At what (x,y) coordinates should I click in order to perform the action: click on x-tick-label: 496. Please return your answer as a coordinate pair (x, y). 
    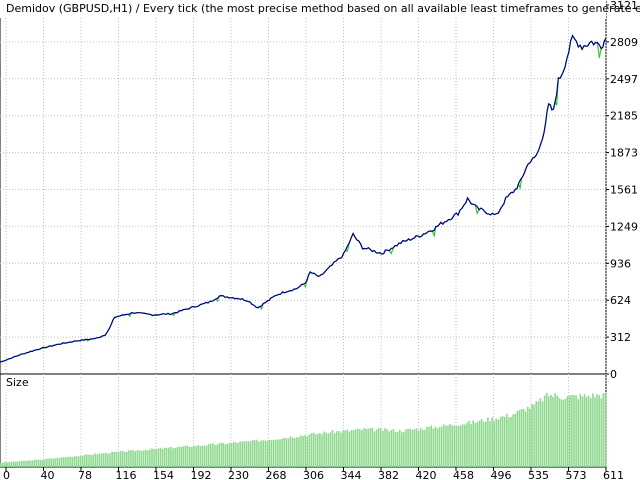
    Looking at the image, I should click on (501, 474).